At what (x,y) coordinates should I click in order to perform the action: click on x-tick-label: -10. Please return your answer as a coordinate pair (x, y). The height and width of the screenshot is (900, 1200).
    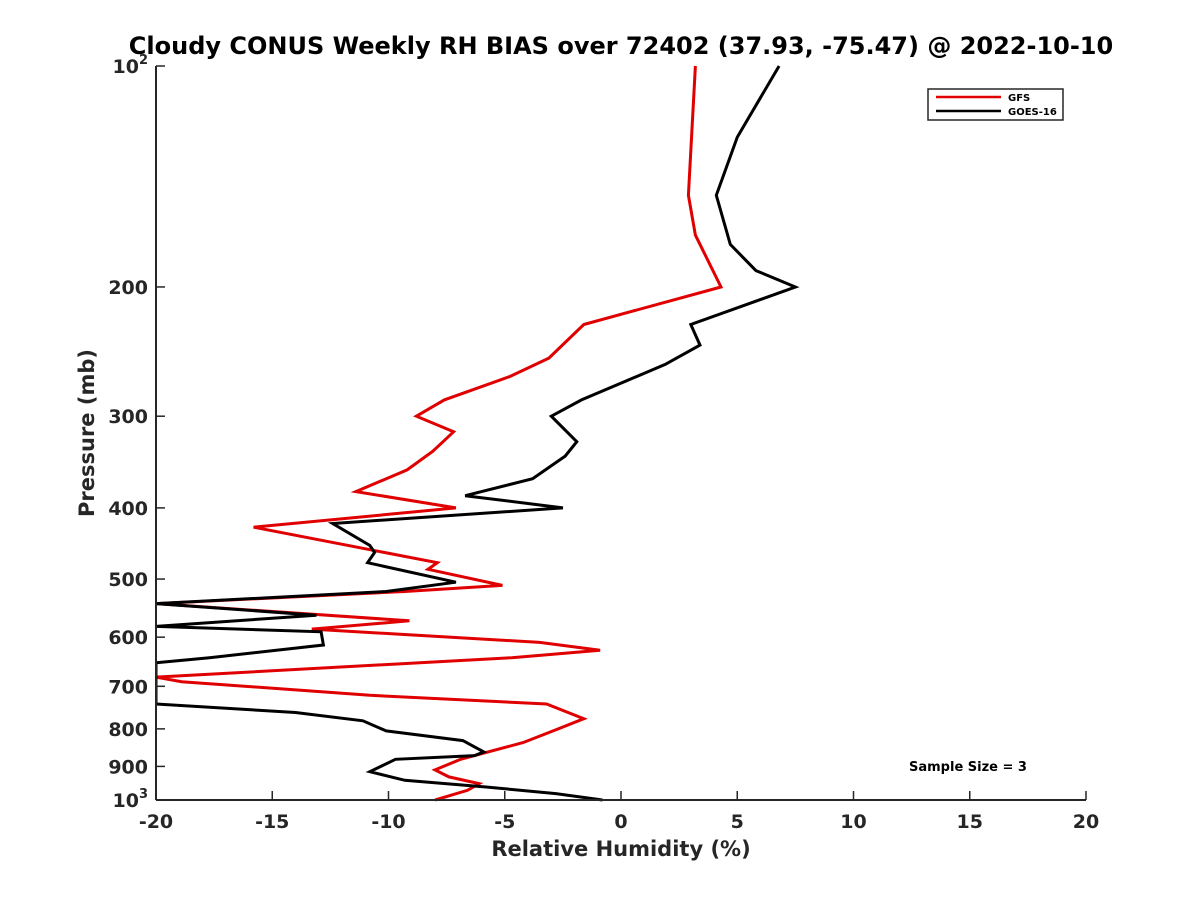
    Looking at the image, I should click on (388, 822).